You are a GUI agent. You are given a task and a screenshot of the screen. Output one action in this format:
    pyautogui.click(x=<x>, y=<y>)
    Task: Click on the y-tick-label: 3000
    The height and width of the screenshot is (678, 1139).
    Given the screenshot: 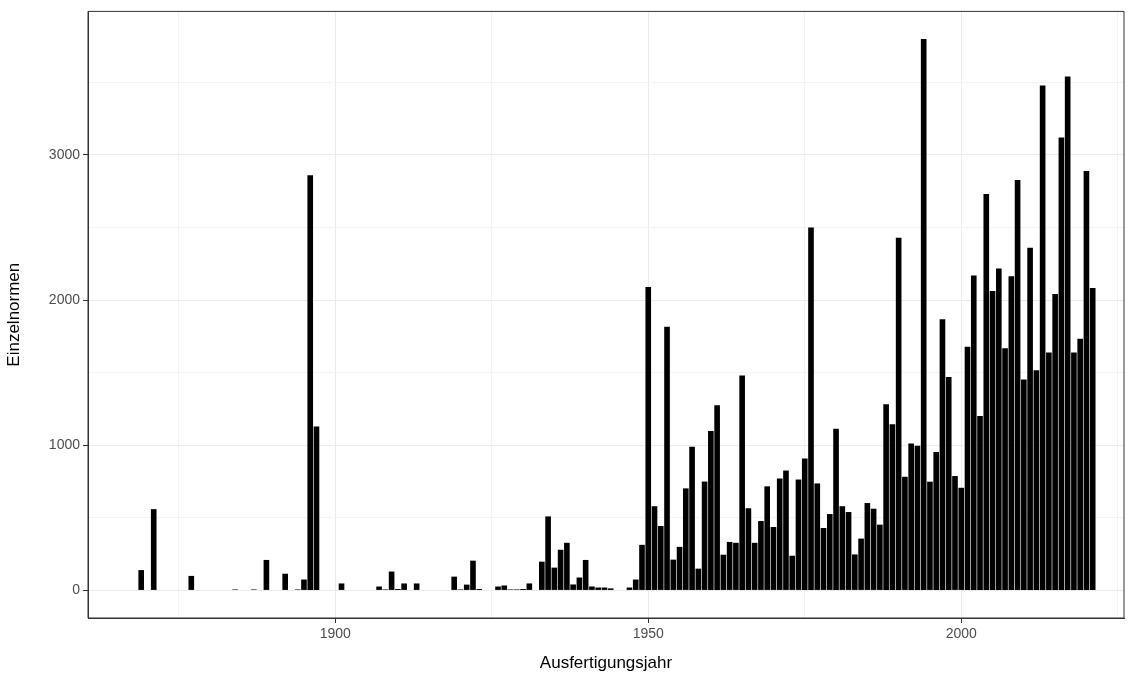 What is the action you would take?
    pyautogui.click(x=64, y=153)
    